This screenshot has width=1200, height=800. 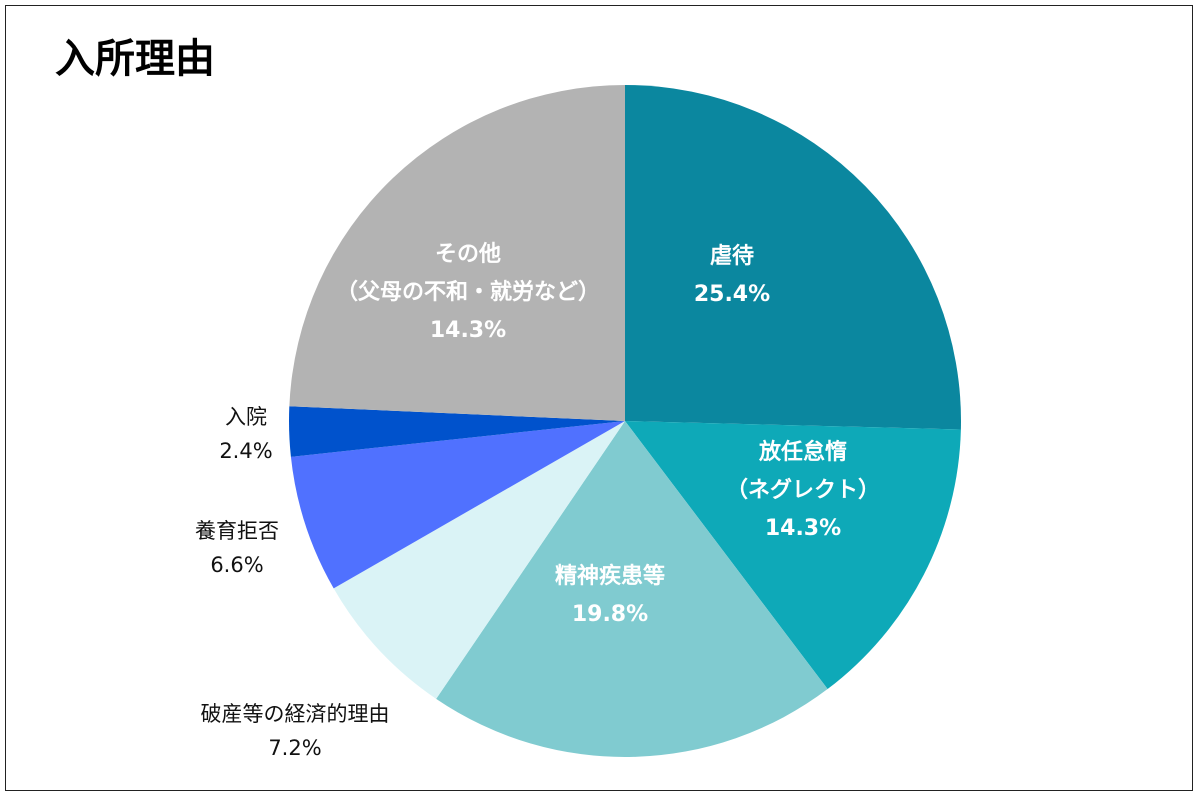 What do you see at coordinates (295, 731) in the screenshot?
I see `slice-label-economic: 破産等の経済的理由 7.2%` at bounding box center [295, 731].